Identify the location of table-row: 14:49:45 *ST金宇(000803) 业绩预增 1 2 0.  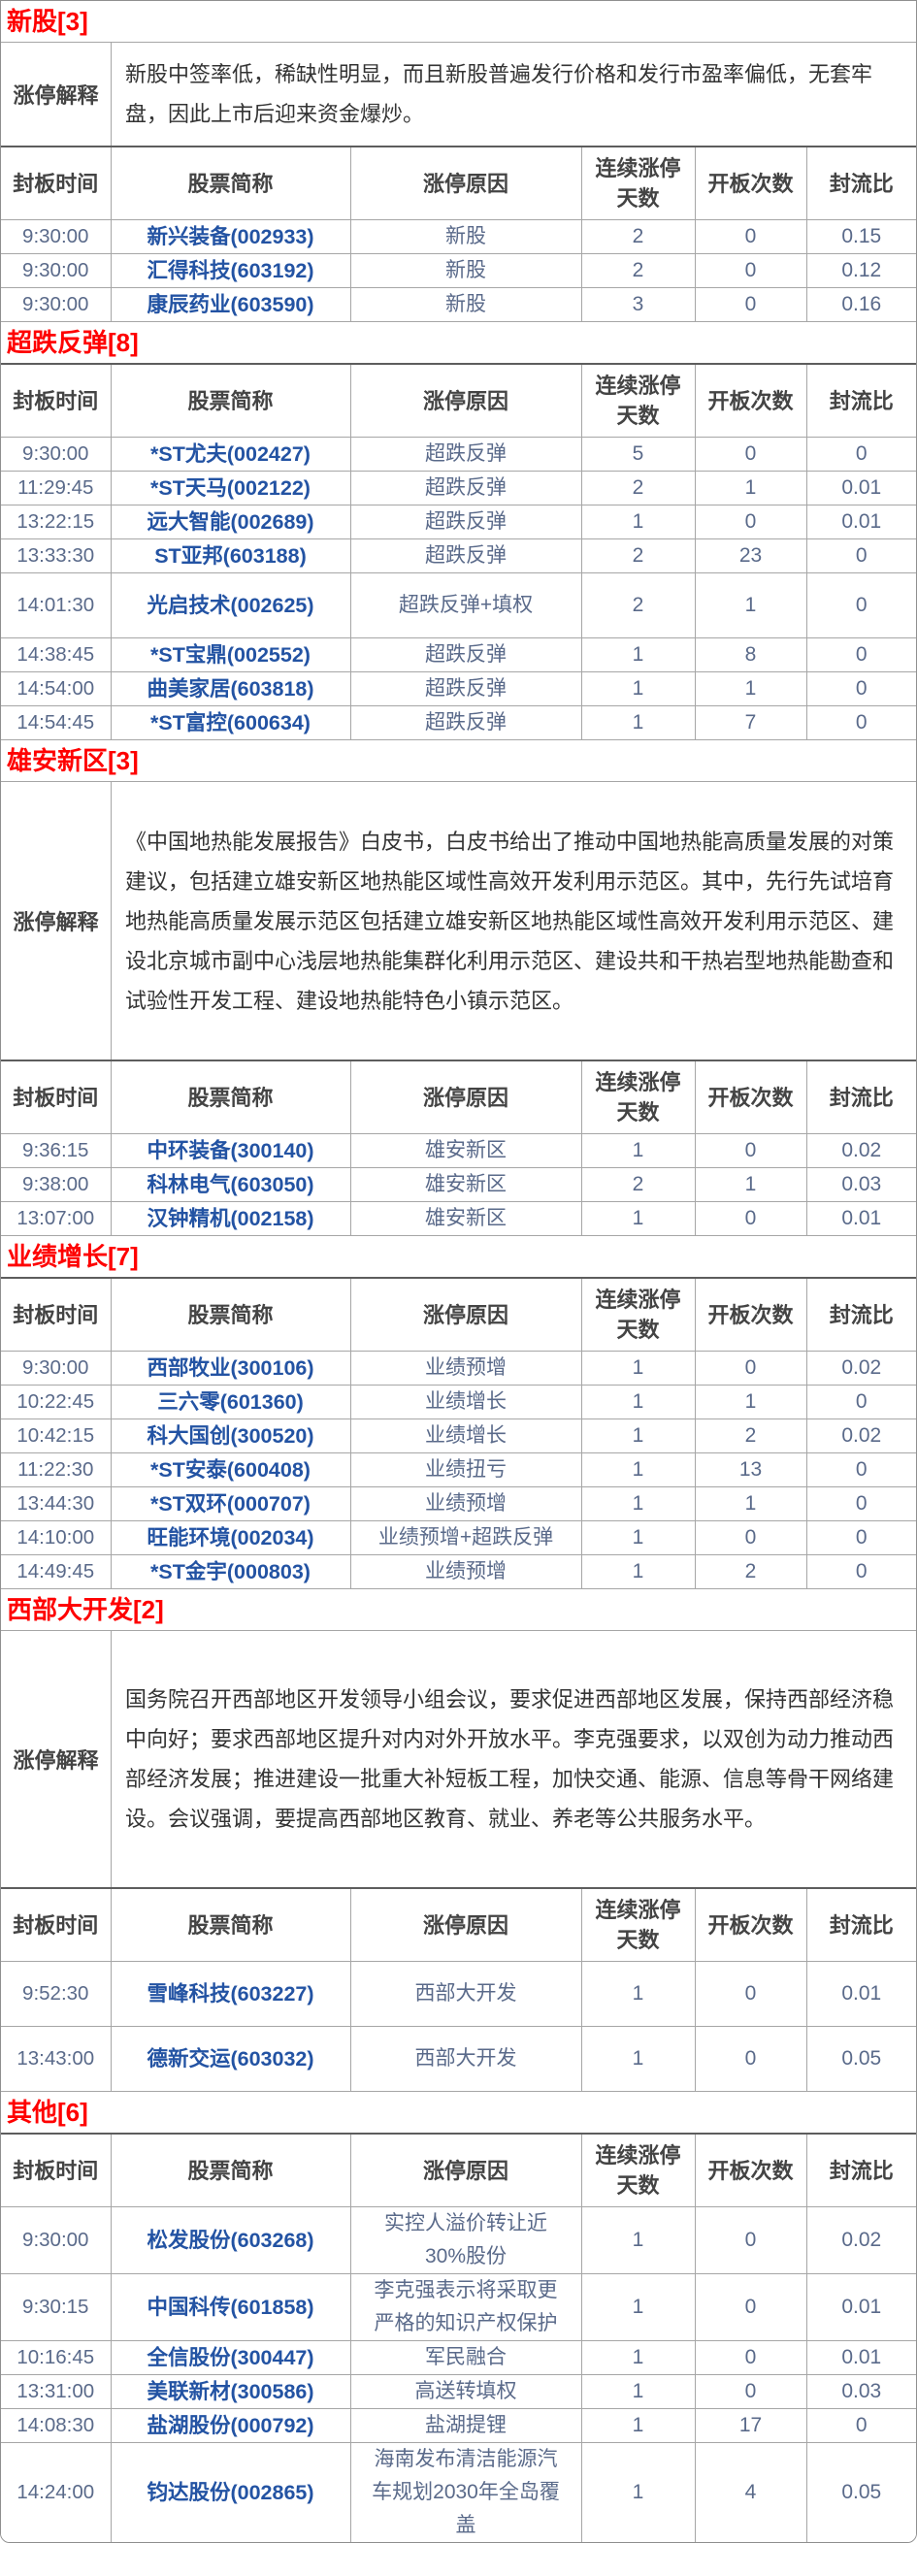
(458, 1572).